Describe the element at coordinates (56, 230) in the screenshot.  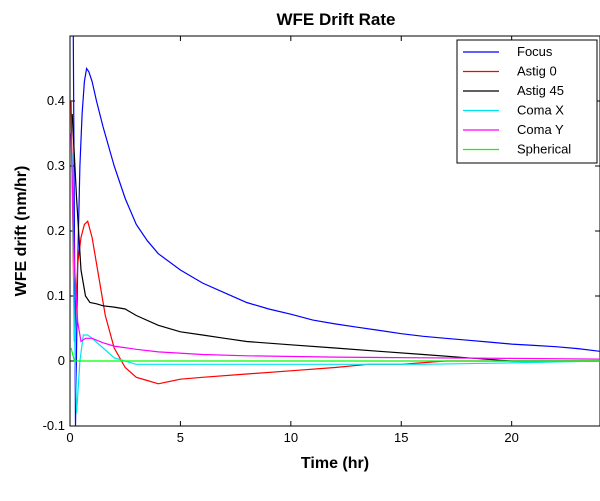
I see `y-tick-label: 0.2` at that location.